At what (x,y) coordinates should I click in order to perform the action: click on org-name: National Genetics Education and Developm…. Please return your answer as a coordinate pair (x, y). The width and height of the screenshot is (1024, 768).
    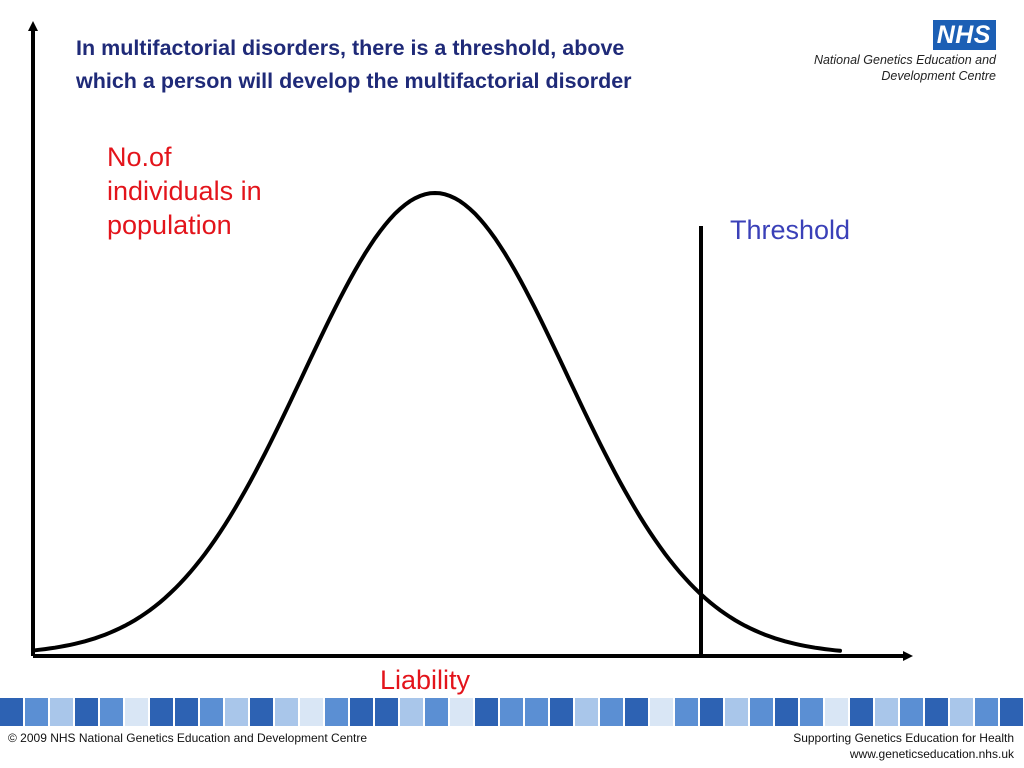
    Looking at the image, I should click on (881, 68).